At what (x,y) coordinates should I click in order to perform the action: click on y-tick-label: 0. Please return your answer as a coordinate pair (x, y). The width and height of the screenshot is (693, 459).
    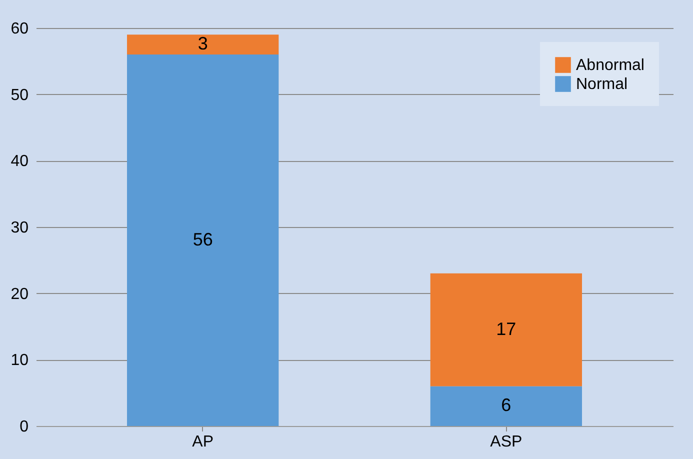
    Looking at the image, I should click on (24, 427).